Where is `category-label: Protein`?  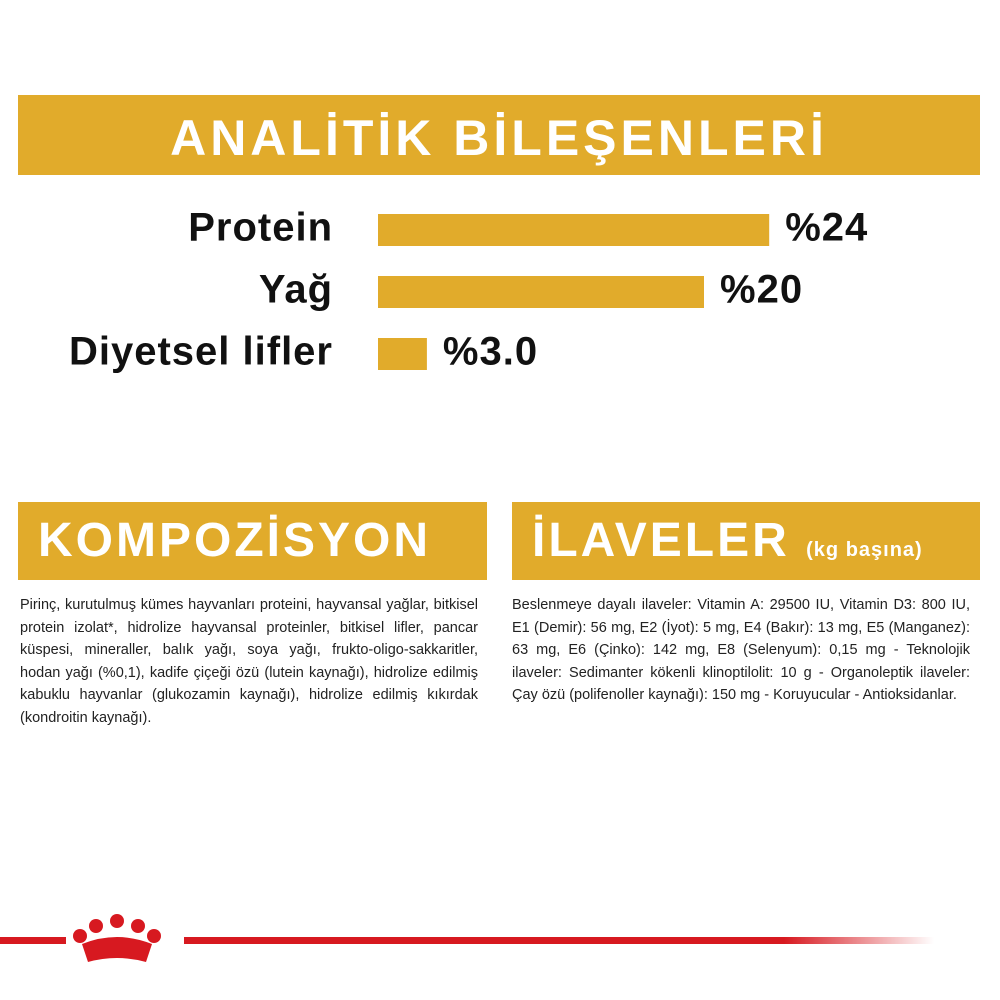
category-label: Protein is located at coordinates (260, 228).